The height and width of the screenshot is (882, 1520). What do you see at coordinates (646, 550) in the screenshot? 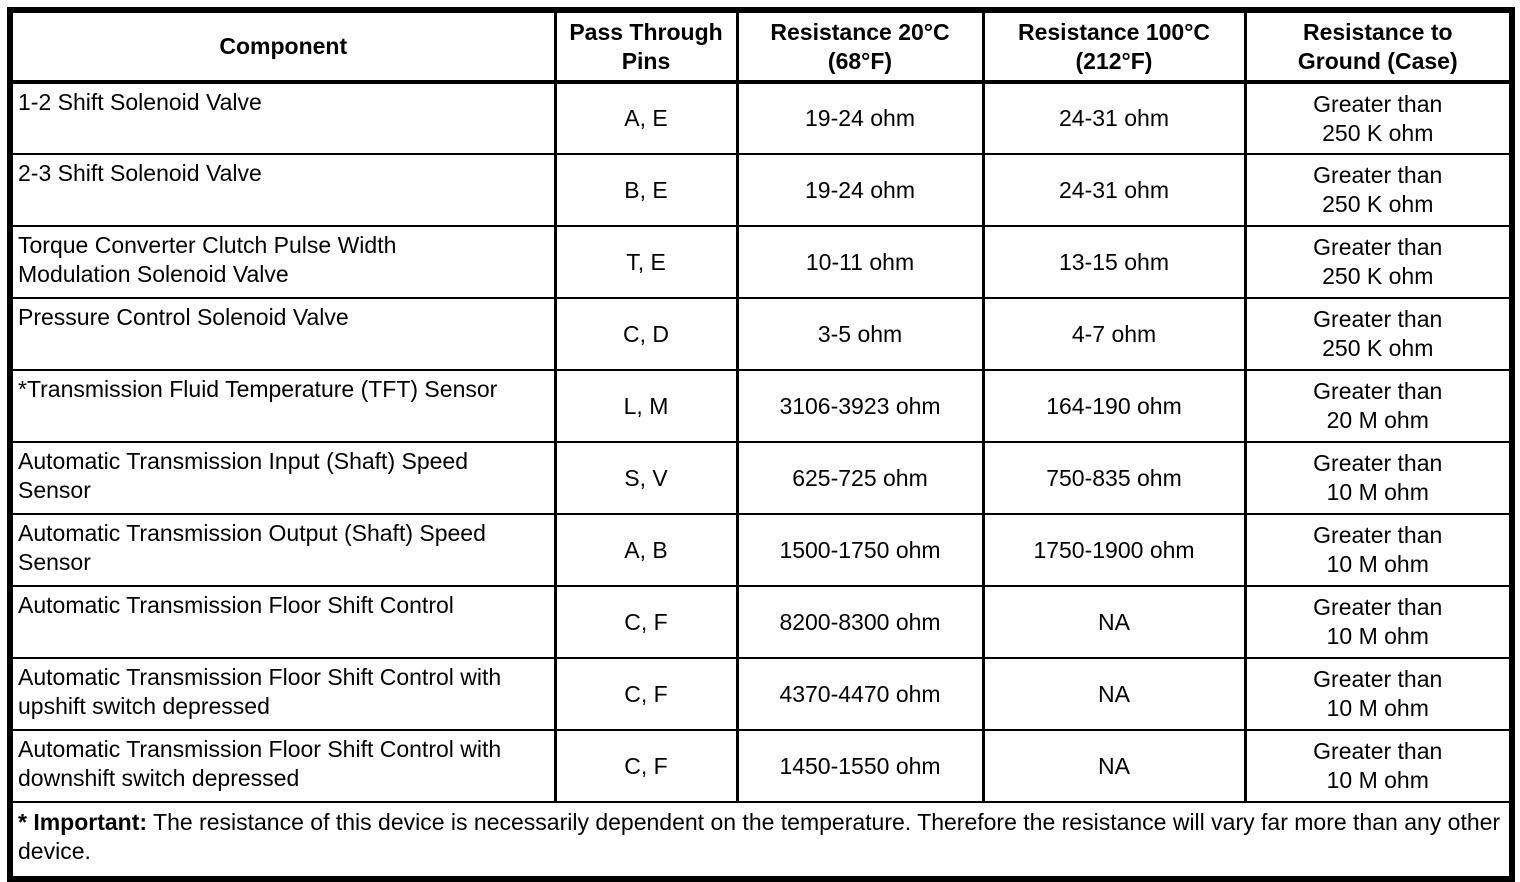
I see `cell-pins: A, B` at bounding box center [646, 550].